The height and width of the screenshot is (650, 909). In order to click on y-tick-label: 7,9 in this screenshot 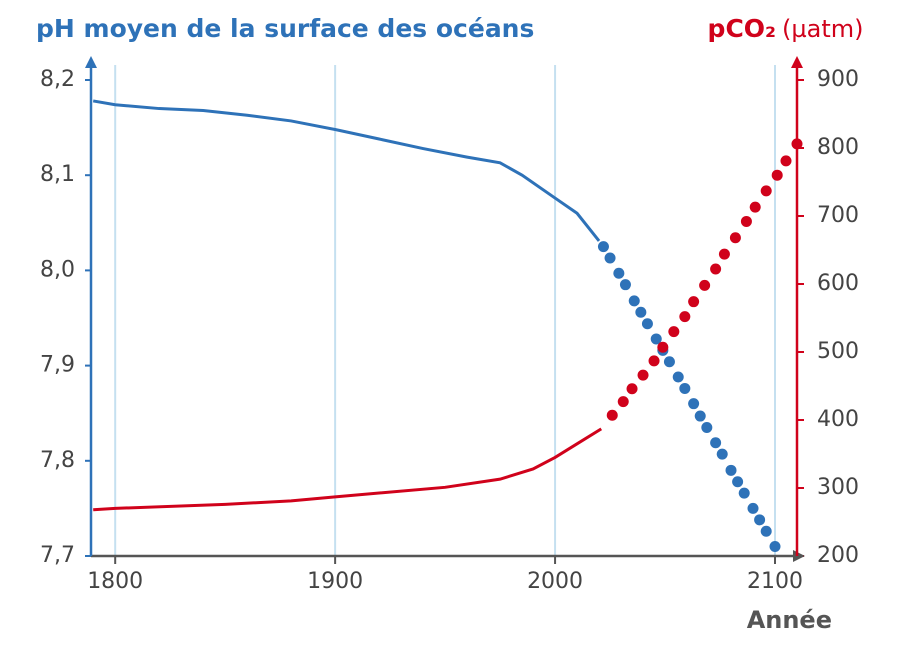, I will do `click(57, 365)`.